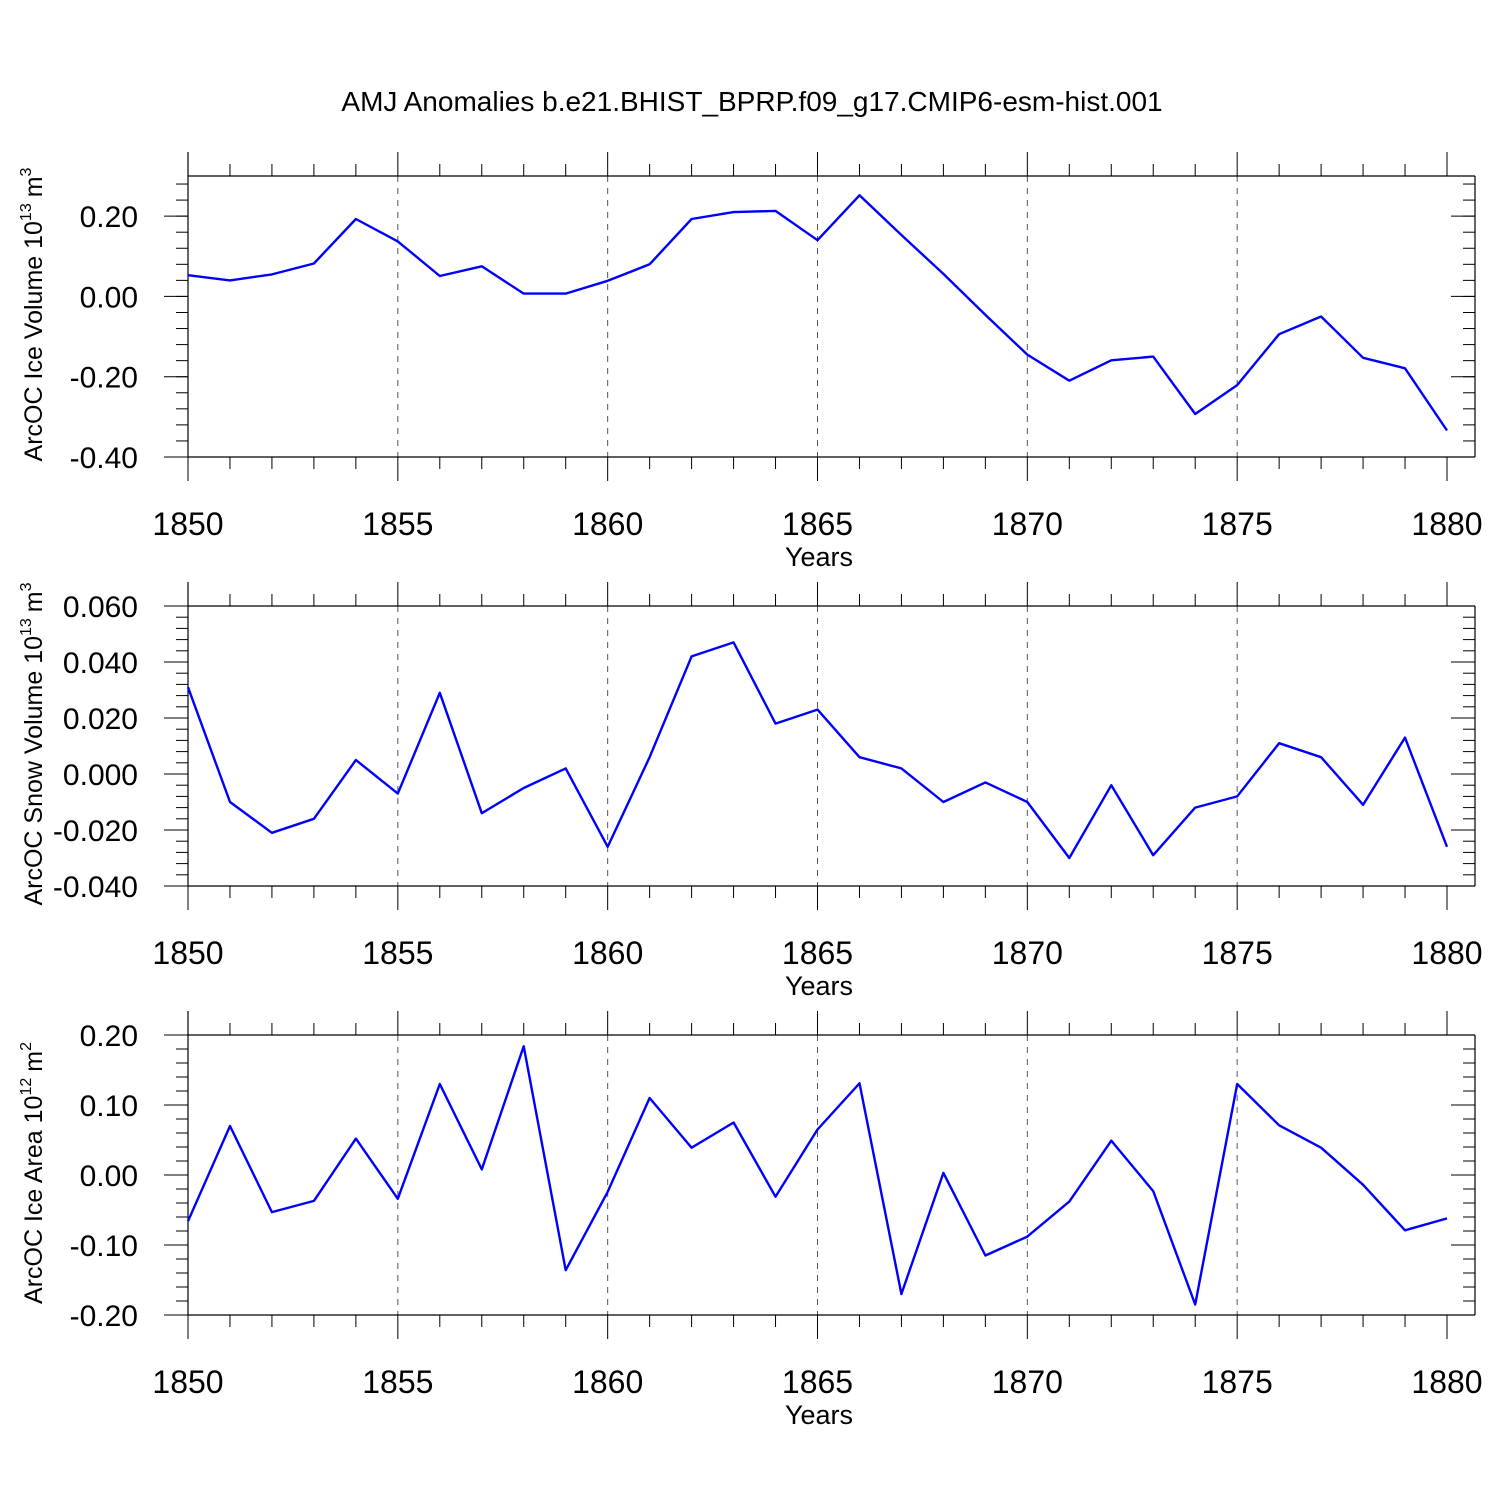  I want to click on y-axis-label-text: ArcOC Snow Volume 10, so click(34, 771).